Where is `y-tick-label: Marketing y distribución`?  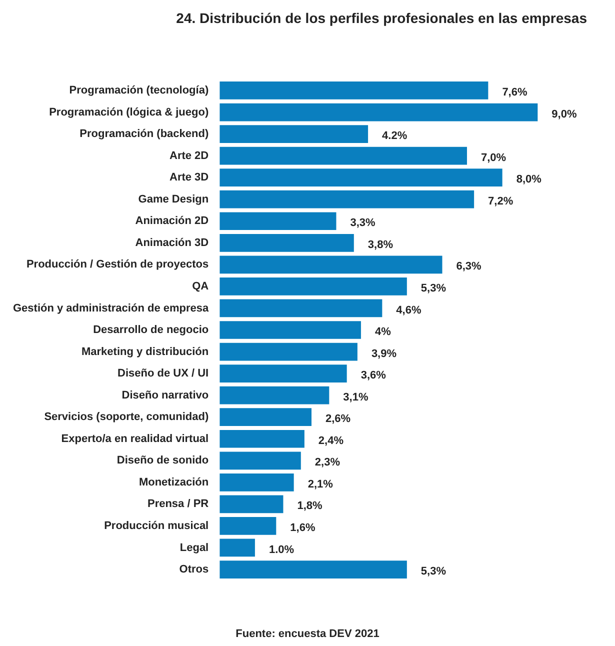
y-tick-label: Marketing y distribución is located at coordinates (145, 352).